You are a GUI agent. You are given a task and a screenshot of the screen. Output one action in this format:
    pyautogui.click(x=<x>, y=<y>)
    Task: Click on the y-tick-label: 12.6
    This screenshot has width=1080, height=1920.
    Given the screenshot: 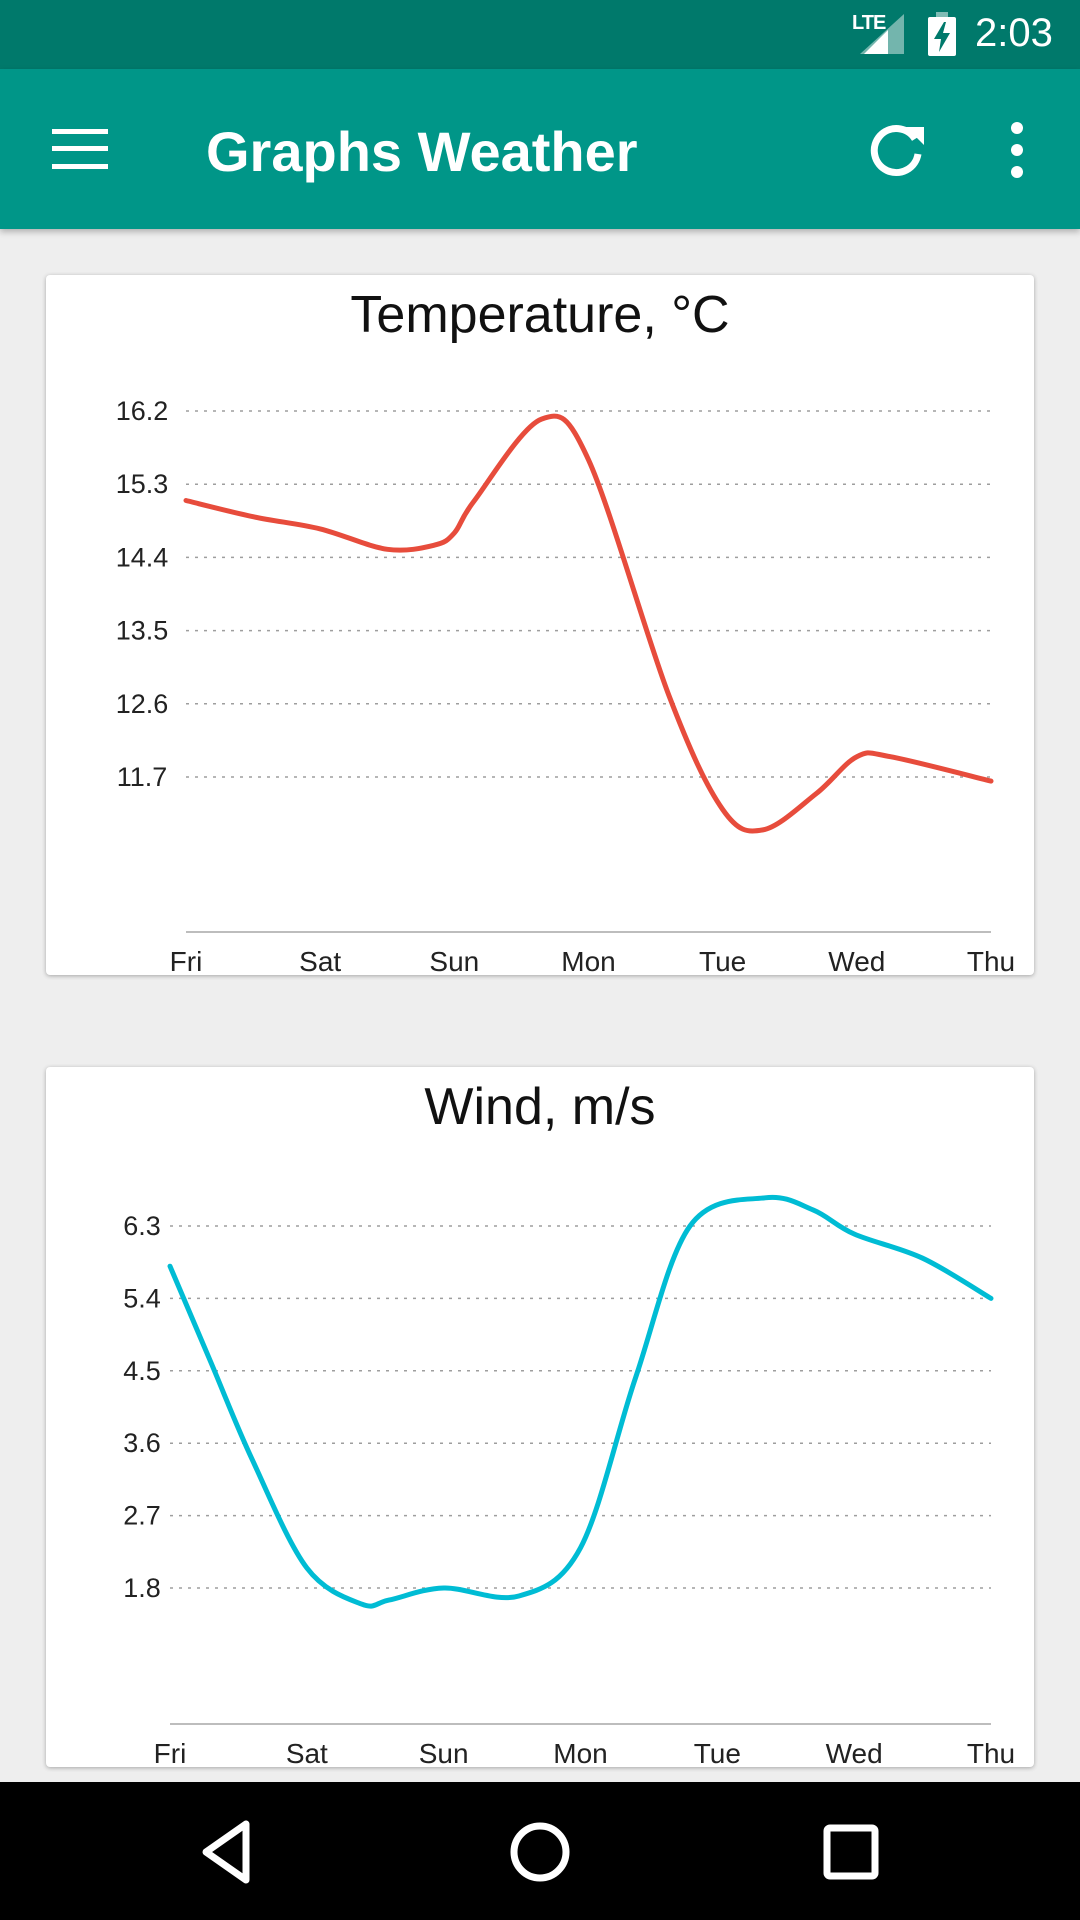 What is the action you would take?
    pyautogui.click(x=142, y=704)
    